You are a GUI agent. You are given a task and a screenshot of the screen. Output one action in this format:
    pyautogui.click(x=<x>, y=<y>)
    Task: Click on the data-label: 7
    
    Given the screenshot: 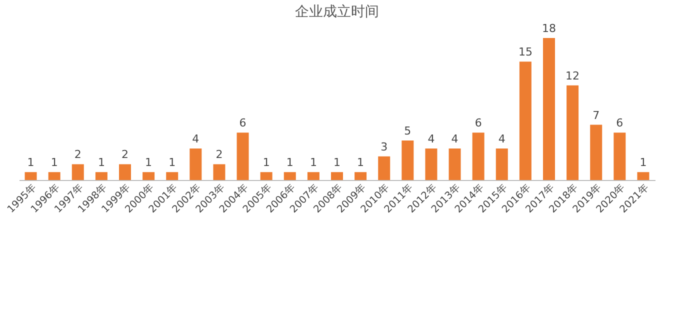 What is the action you would take?
    pyautogui.click(x=596, y=115)
    